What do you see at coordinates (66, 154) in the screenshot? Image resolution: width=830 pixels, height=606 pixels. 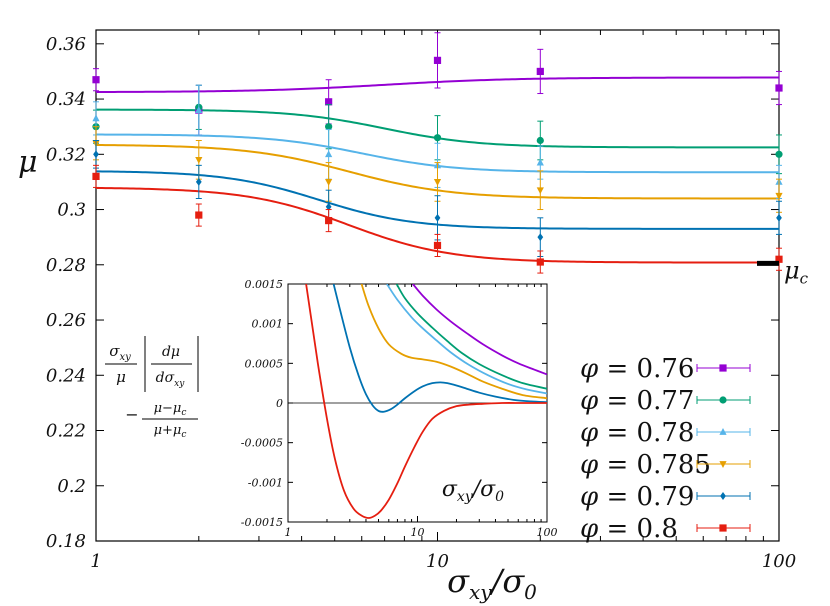 I see `y-tick-label: 0.32` at bounding box center [66, 154].